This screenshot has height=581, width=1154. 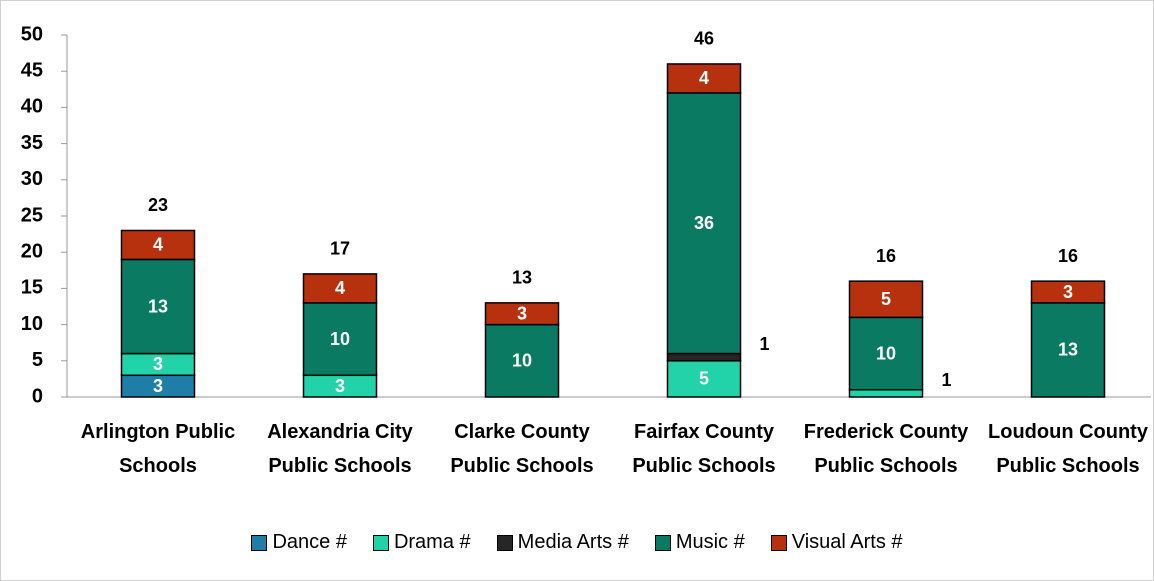 What do you see at coordinates (1068, 449) in the screenshot?
I see `x-tick-label: Loudoun County Public Schools` at bounding box center [1068, 449].